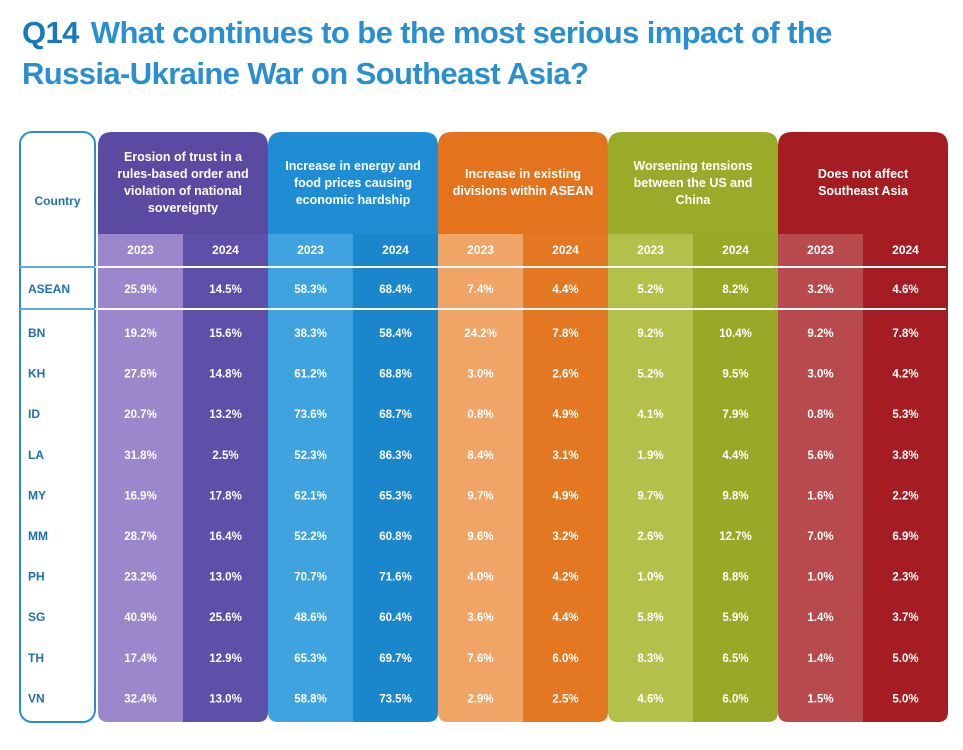 This screenshot has height=750, width=963. I want to click on data-label: 9.7%, so click(650, 496).